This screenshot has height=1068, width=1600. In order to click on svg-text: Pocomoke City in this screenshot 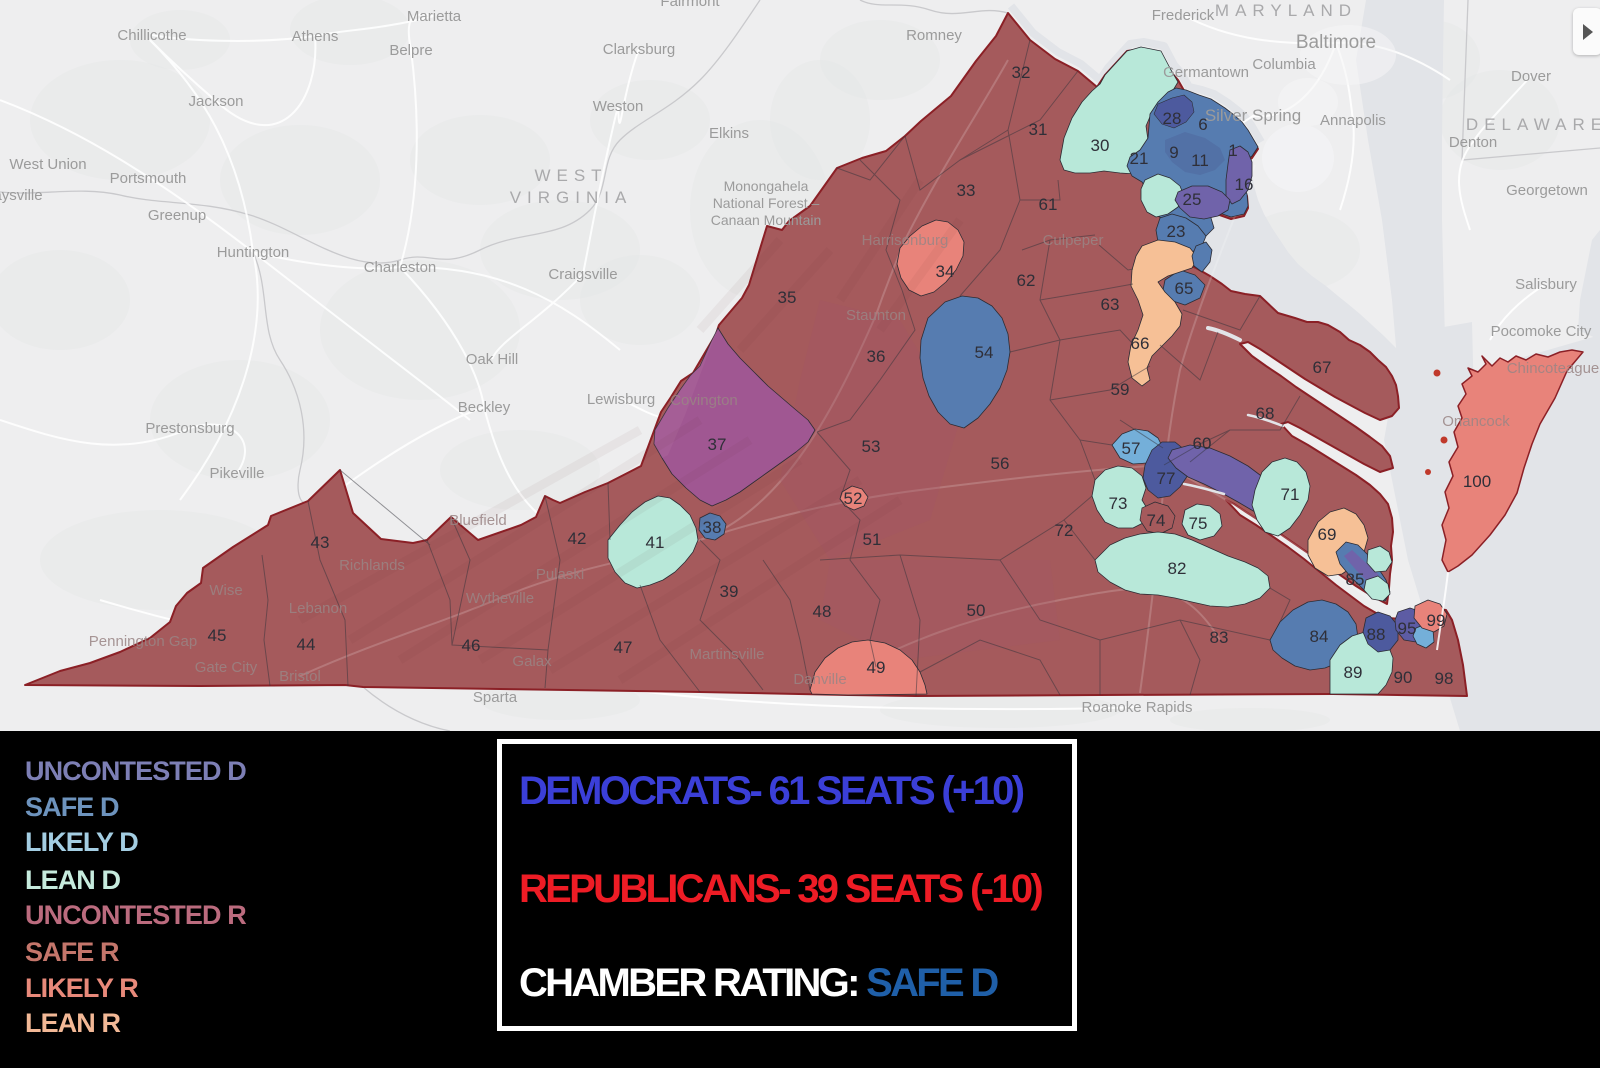, I will do `click(1541, 331)`.